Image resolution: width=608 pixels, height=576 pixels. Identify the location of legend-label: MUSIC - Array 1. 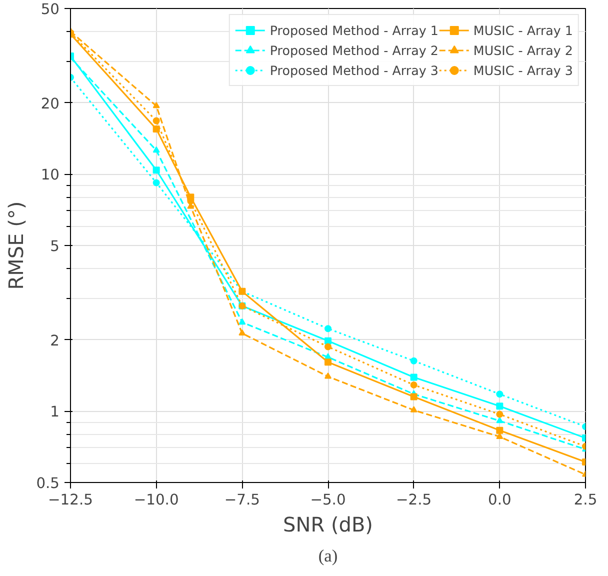
(523, 30).